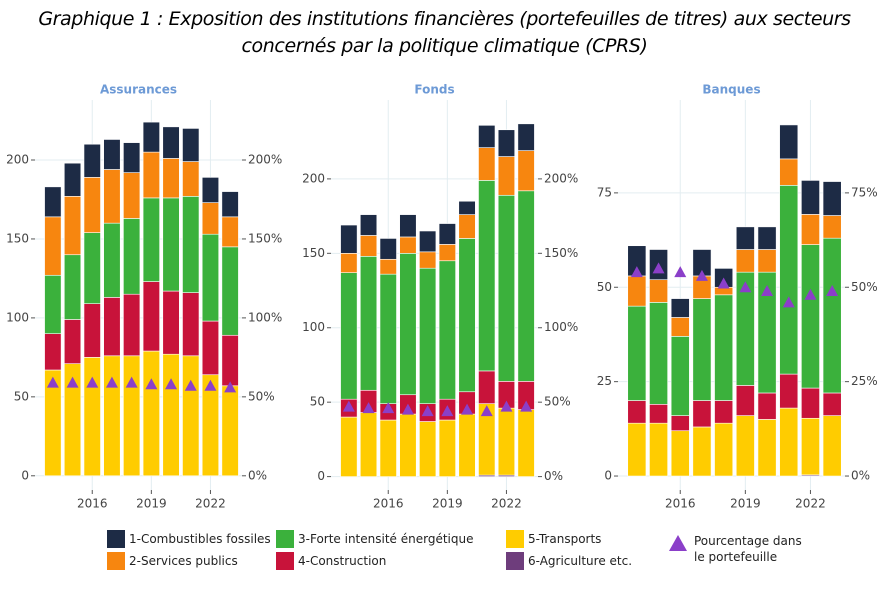  Describe the element at coordinates (138, 90) in the screenshot. I see `panel-title: Assurances` at that location.